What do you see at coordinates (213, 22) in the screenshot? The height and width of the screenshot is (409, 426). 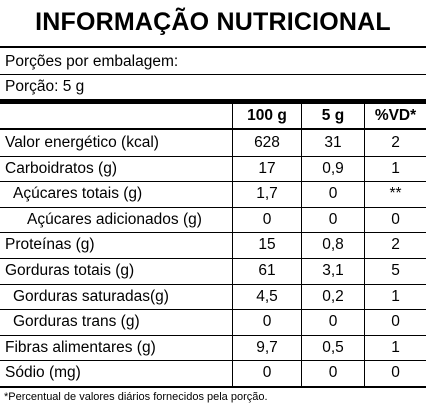 I see `label-title: INFORMAÇÃO NUTRICIONAL` at bounding box center [213, 22].